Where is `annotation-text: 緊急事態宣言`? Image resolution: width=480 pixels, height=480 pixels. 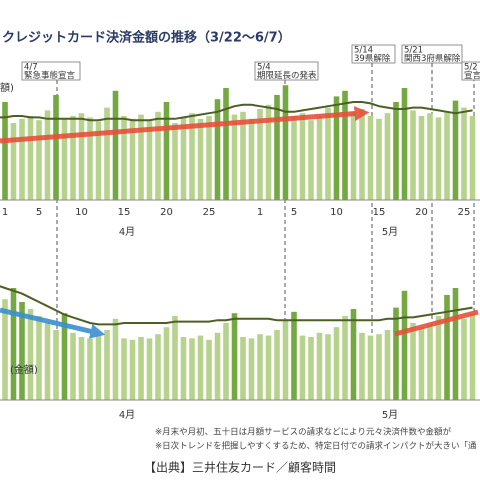
annotation-text: 緊急事態宣言 is located at coordinates (50, 75).